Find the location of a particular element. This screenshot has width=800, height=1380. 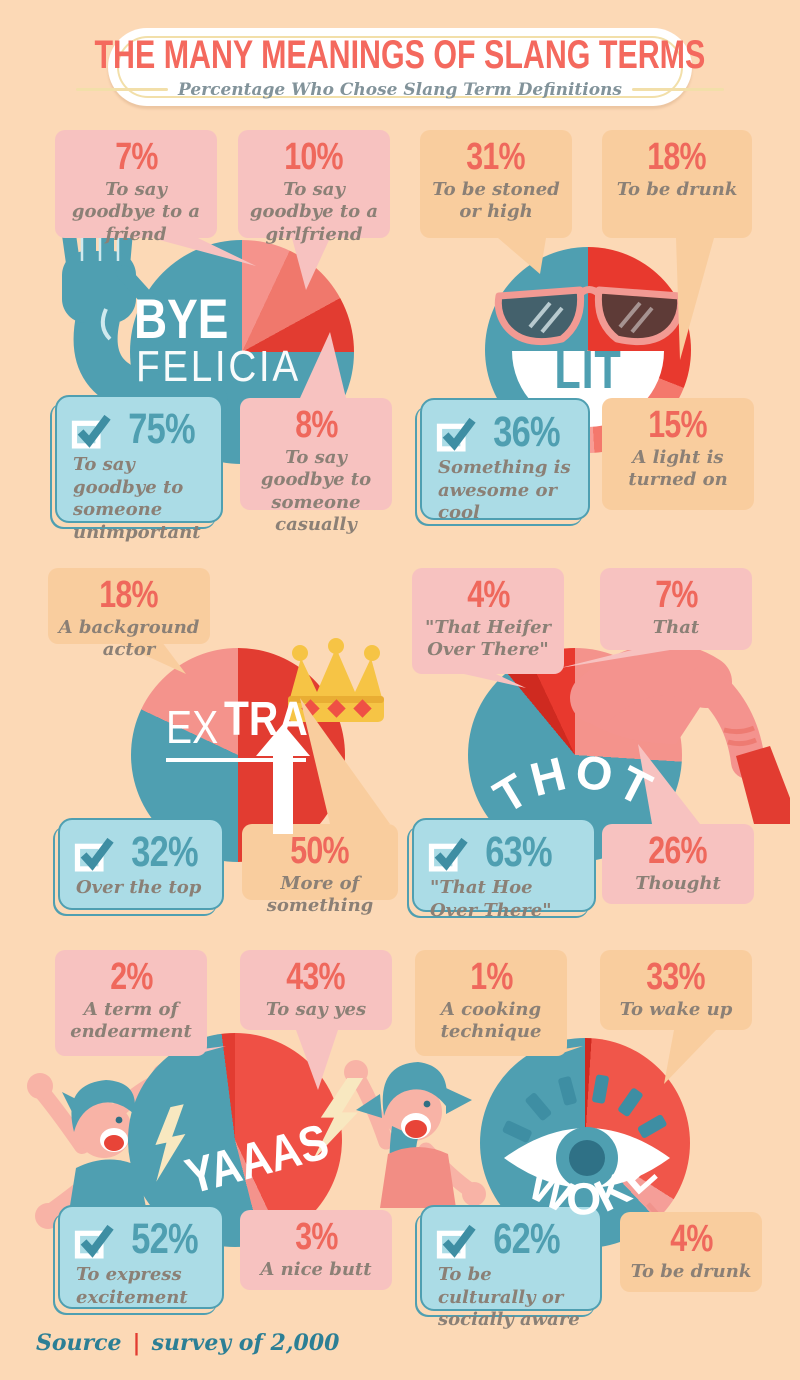

callout-pct: 33% is located at coordinates (676, 977).